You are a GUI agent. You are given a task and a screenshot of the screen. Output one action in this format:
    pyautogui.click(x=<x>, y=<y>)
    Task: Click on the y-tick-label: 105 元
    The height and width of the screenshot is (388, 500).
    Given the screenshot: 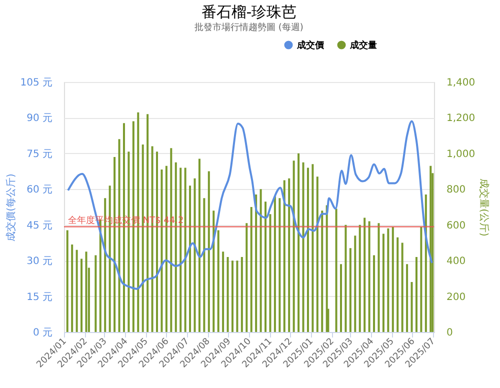 What is the action you would take?
    pyautogui.click(x=36, y=83)
    